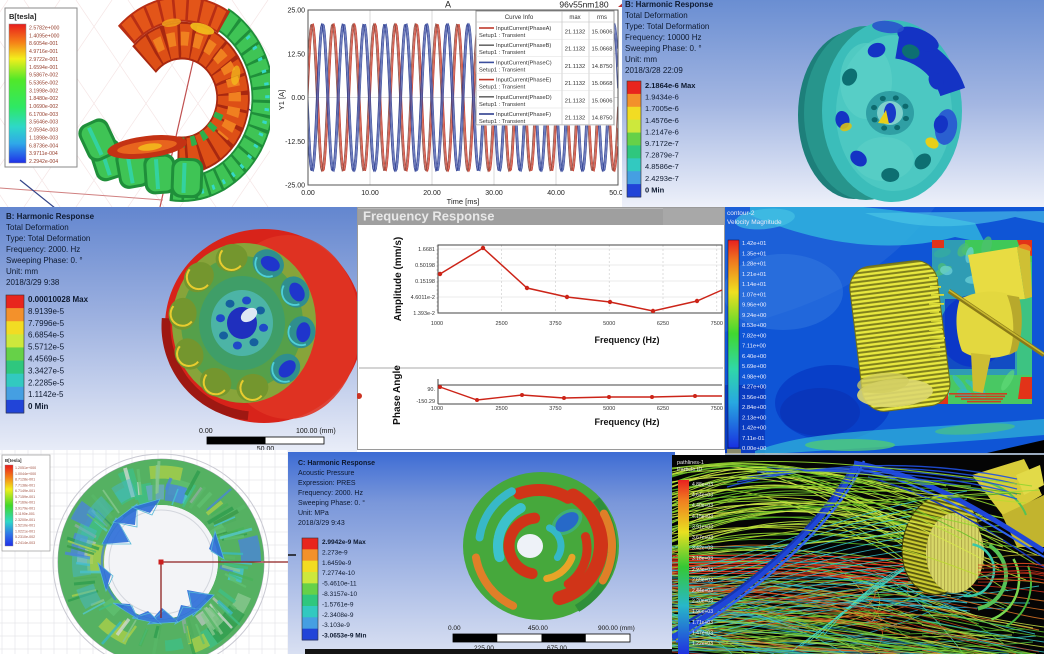  Describe the element at coordinates (330, 493) in the screenshot. I see `svg-text: Frequency: 2000. Hz` at that location.